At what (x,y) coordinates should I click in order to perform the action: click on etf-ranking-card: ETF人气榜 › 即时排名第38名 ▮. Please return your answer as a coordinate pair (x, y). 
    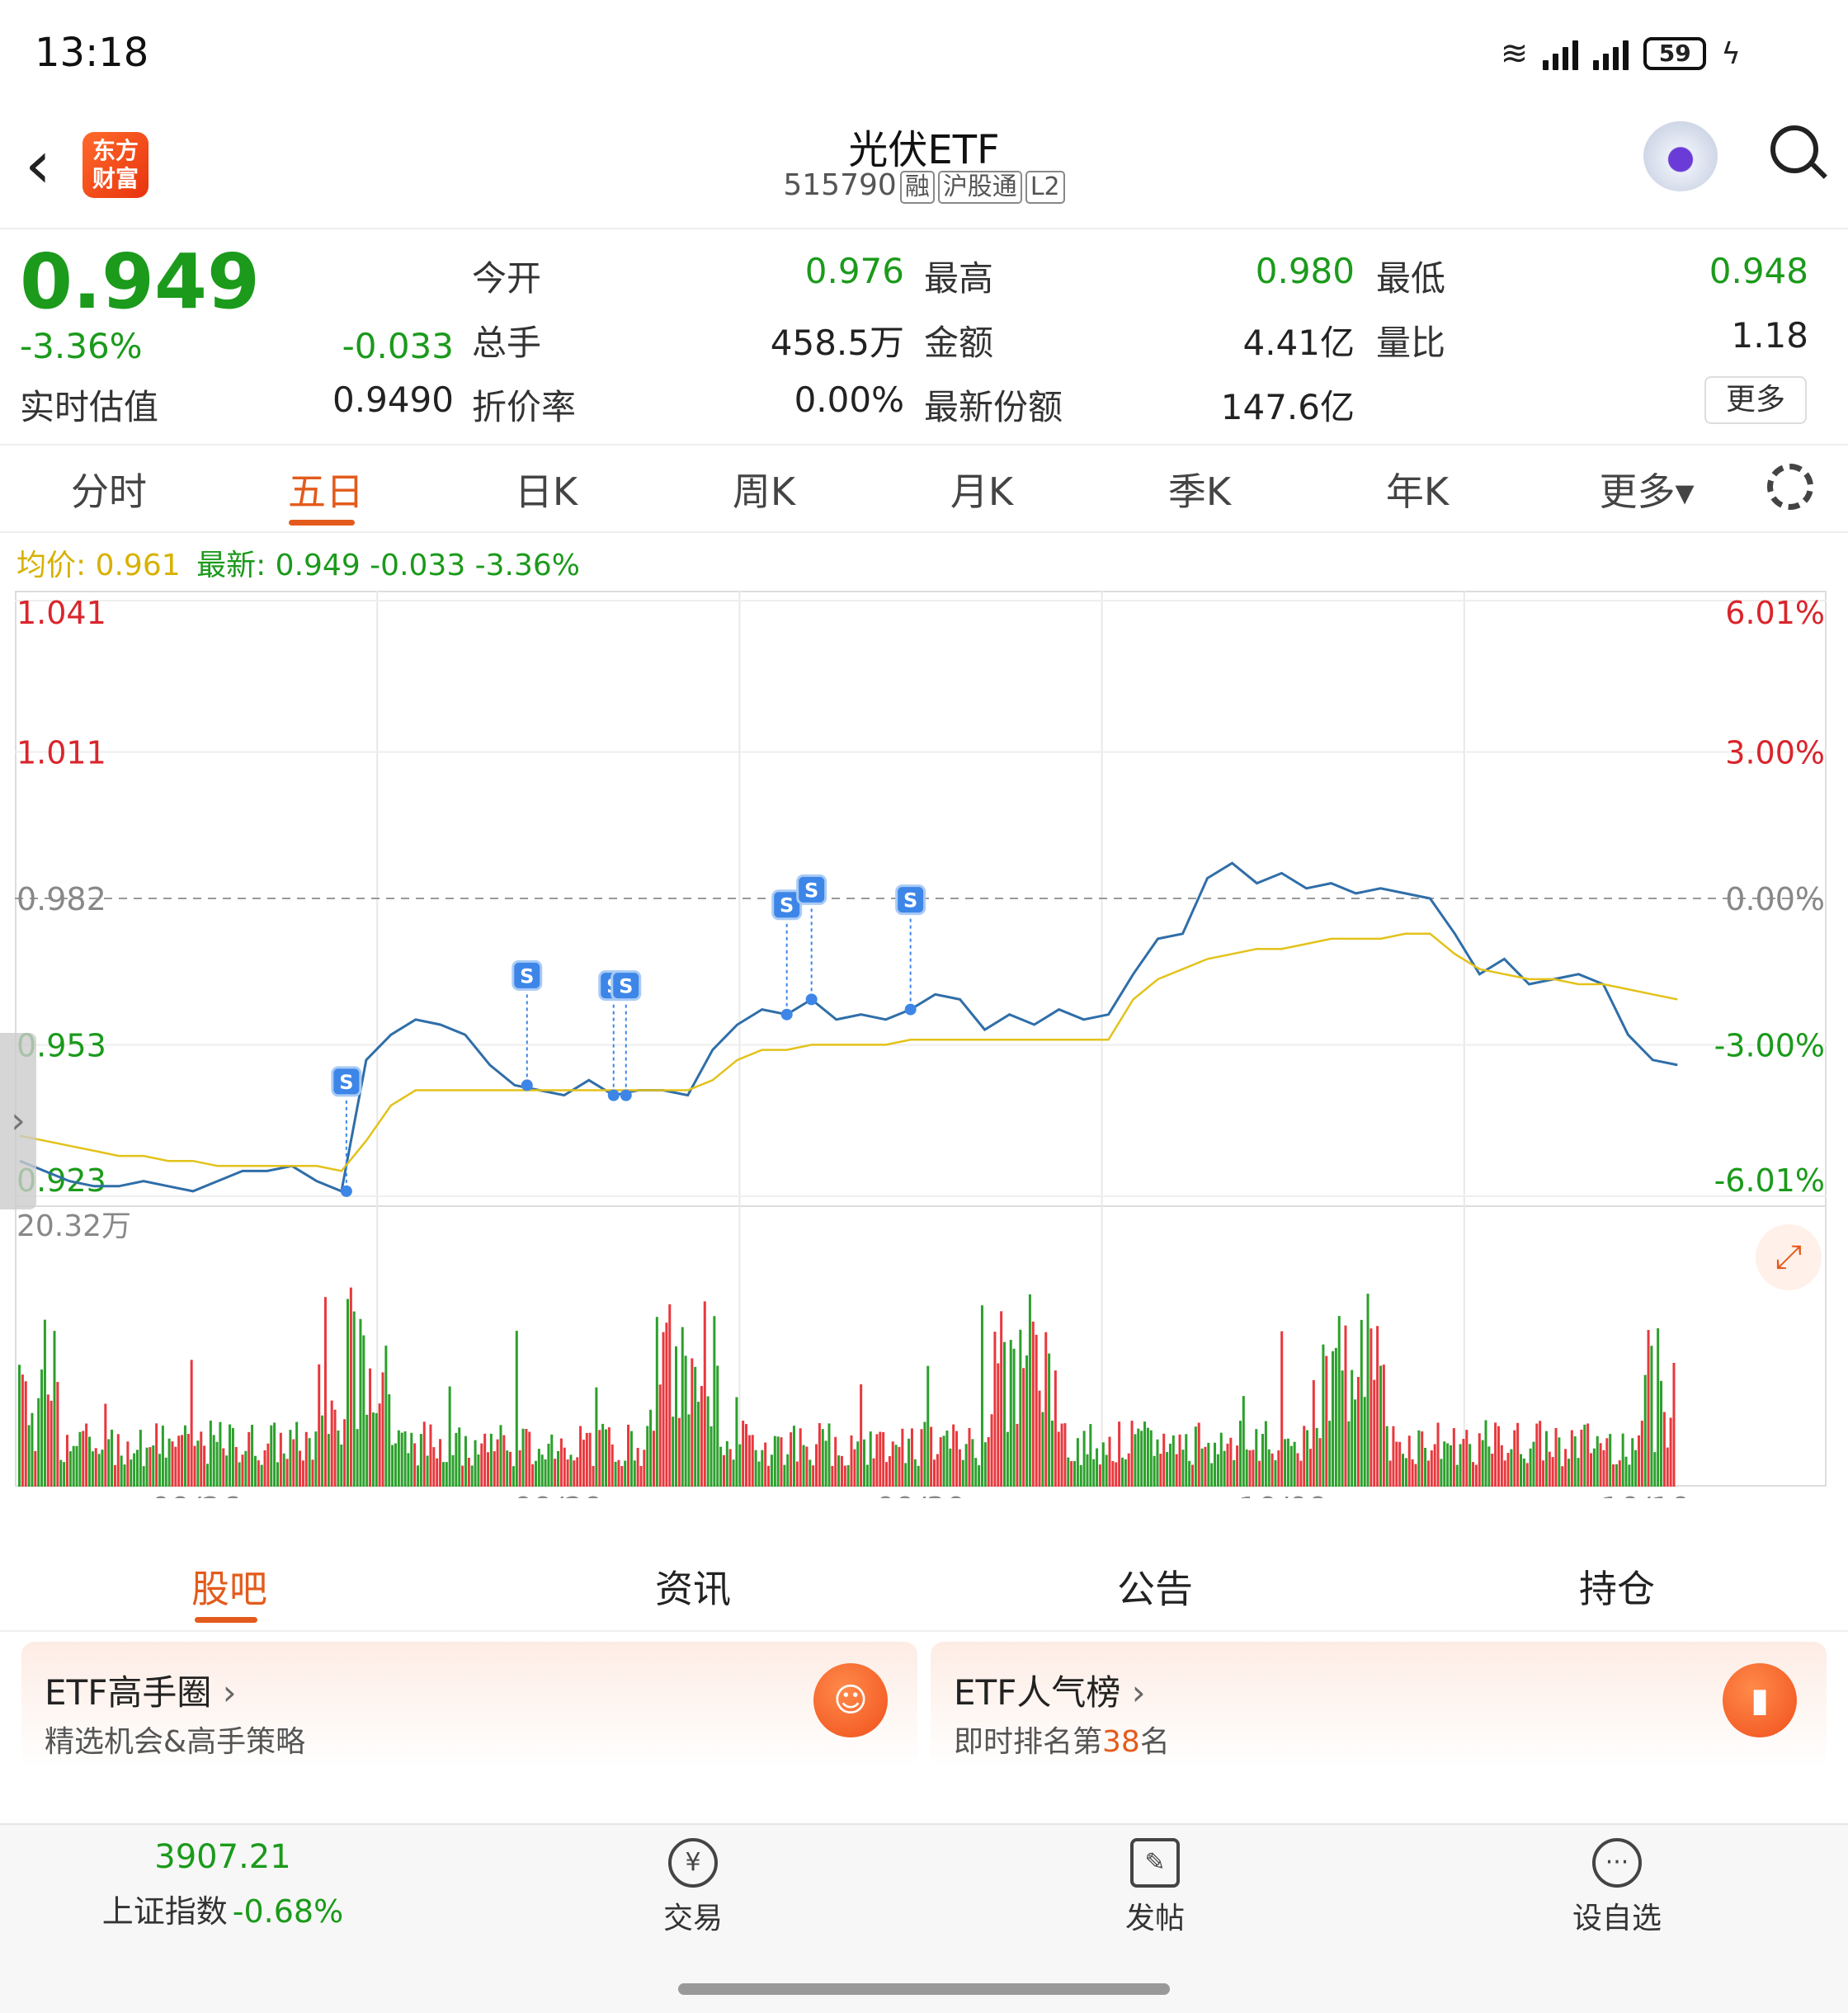
    Looking at the image, I should click on (1379, 1712).